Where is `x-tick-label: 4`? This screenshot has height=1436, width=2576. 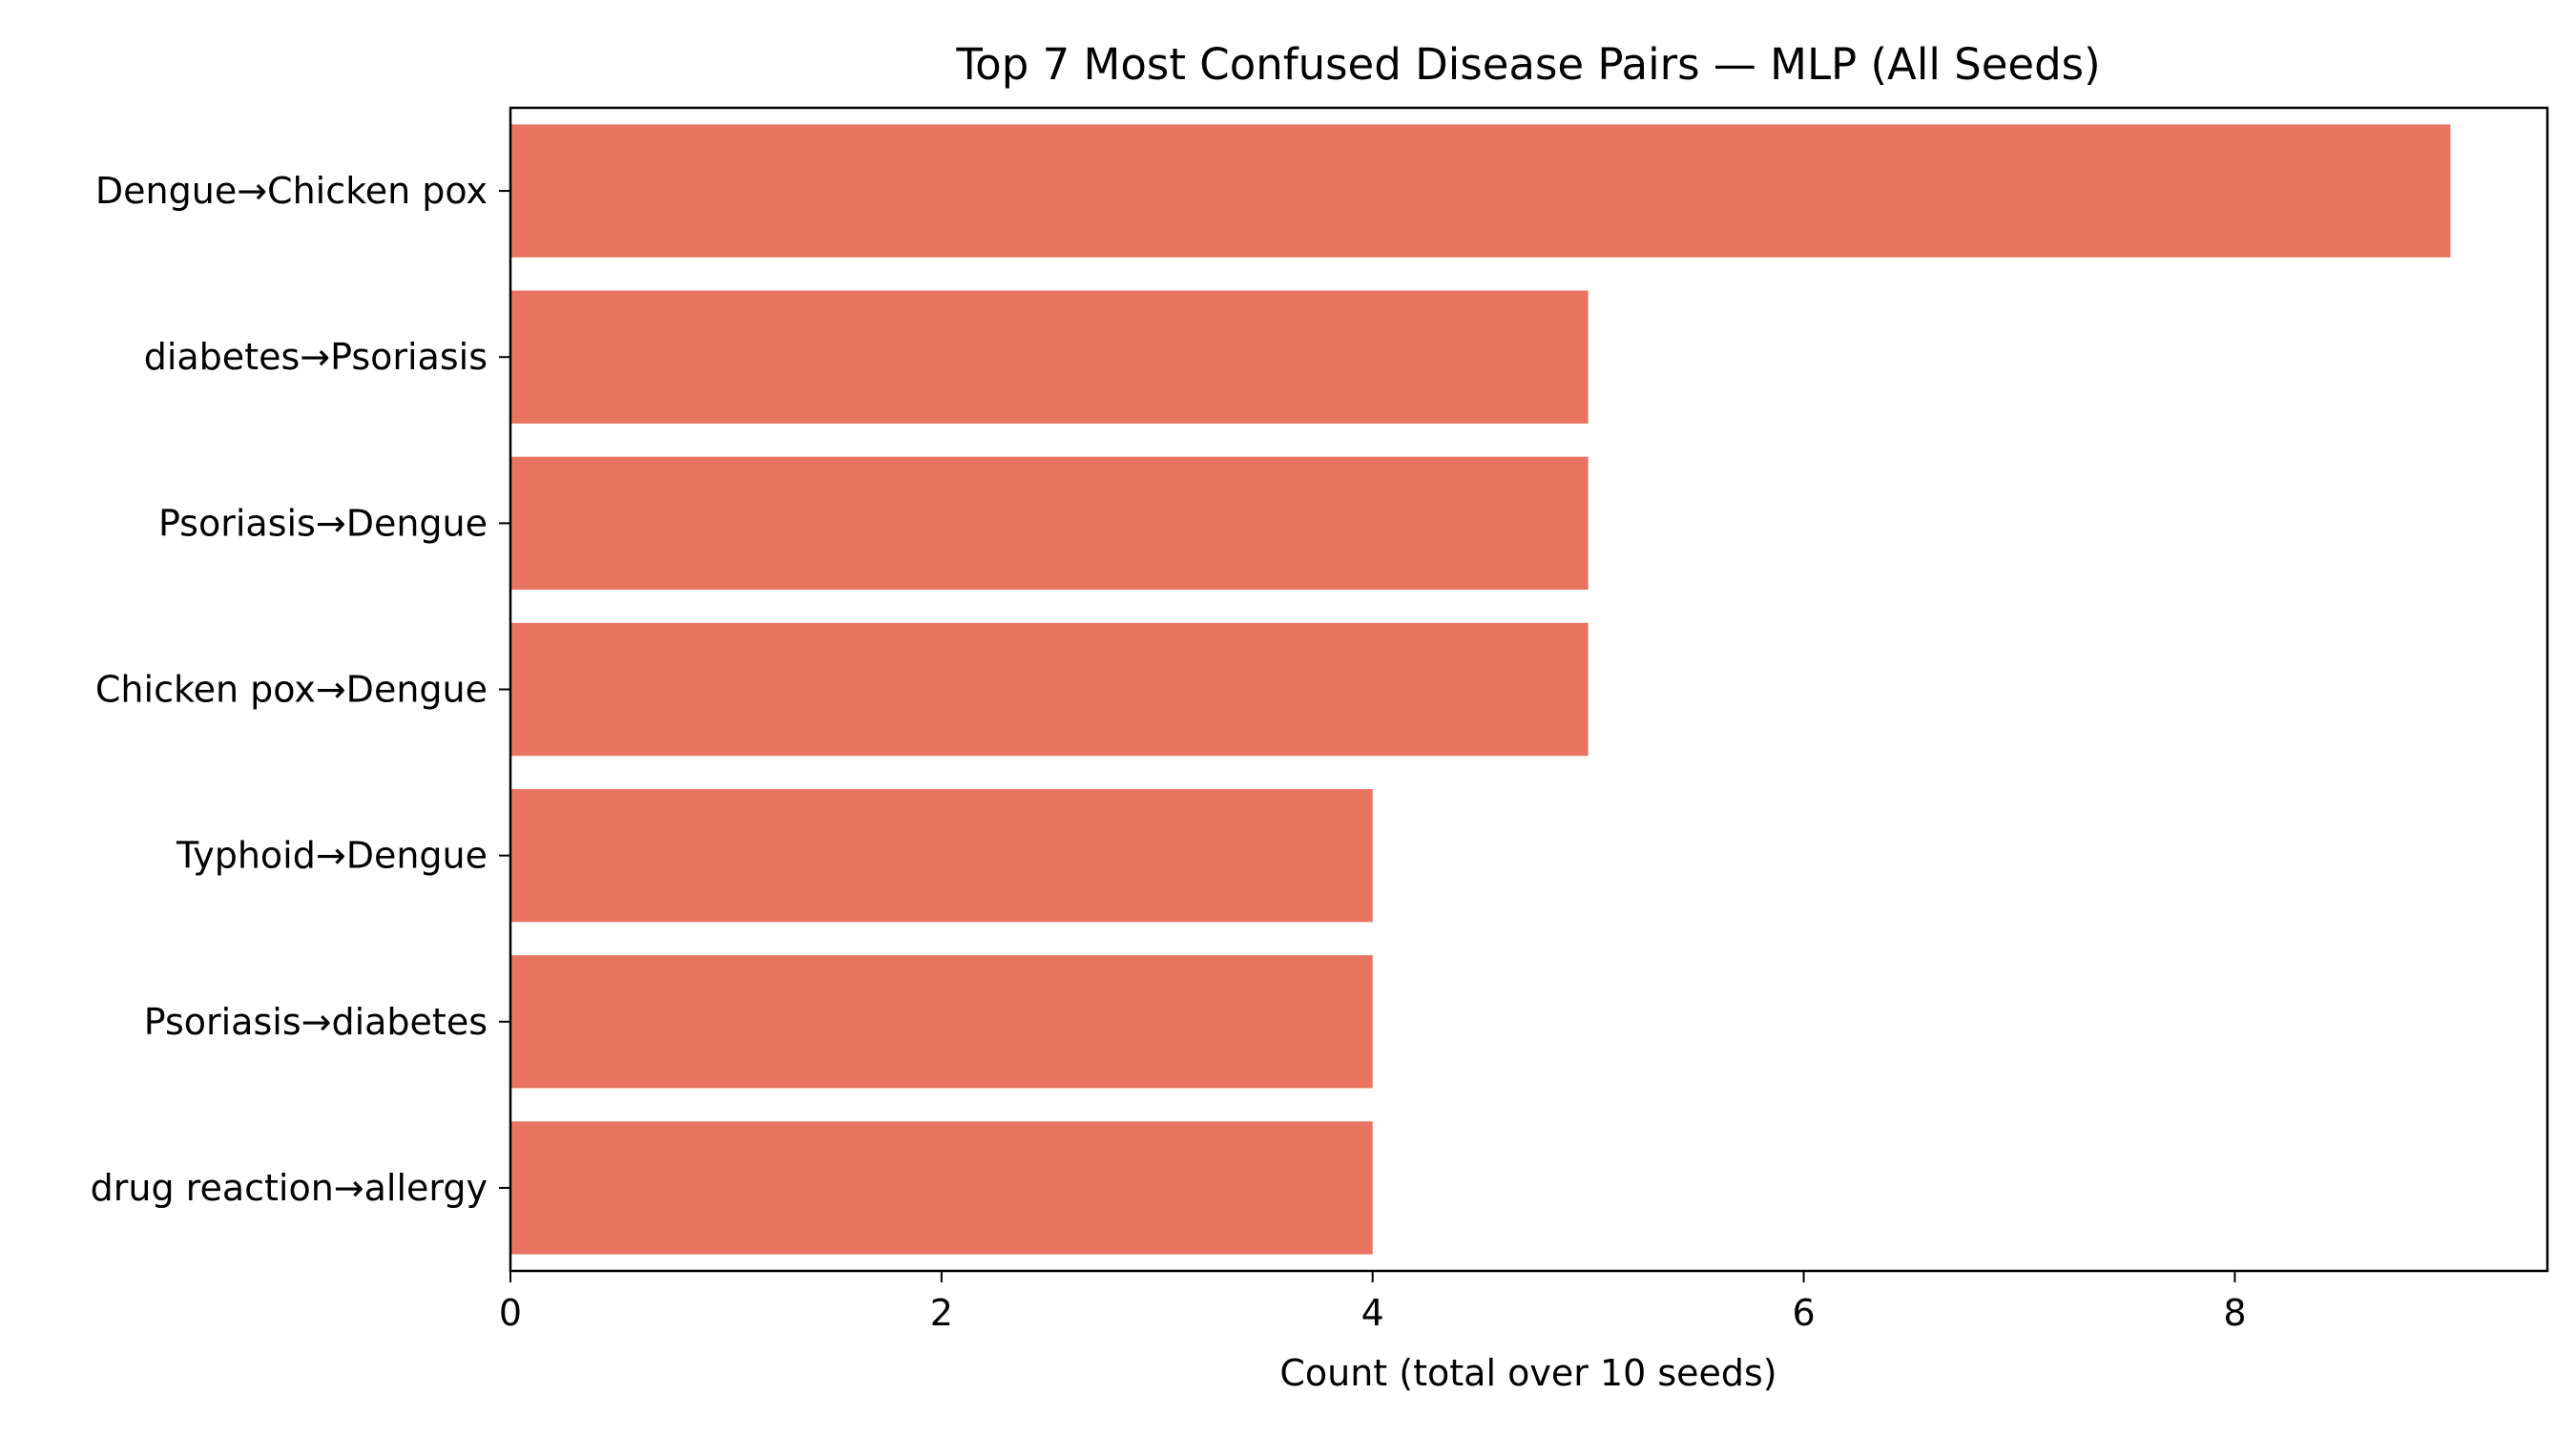
x-tick-label: 4 is located at coordinates (1372, 1313).